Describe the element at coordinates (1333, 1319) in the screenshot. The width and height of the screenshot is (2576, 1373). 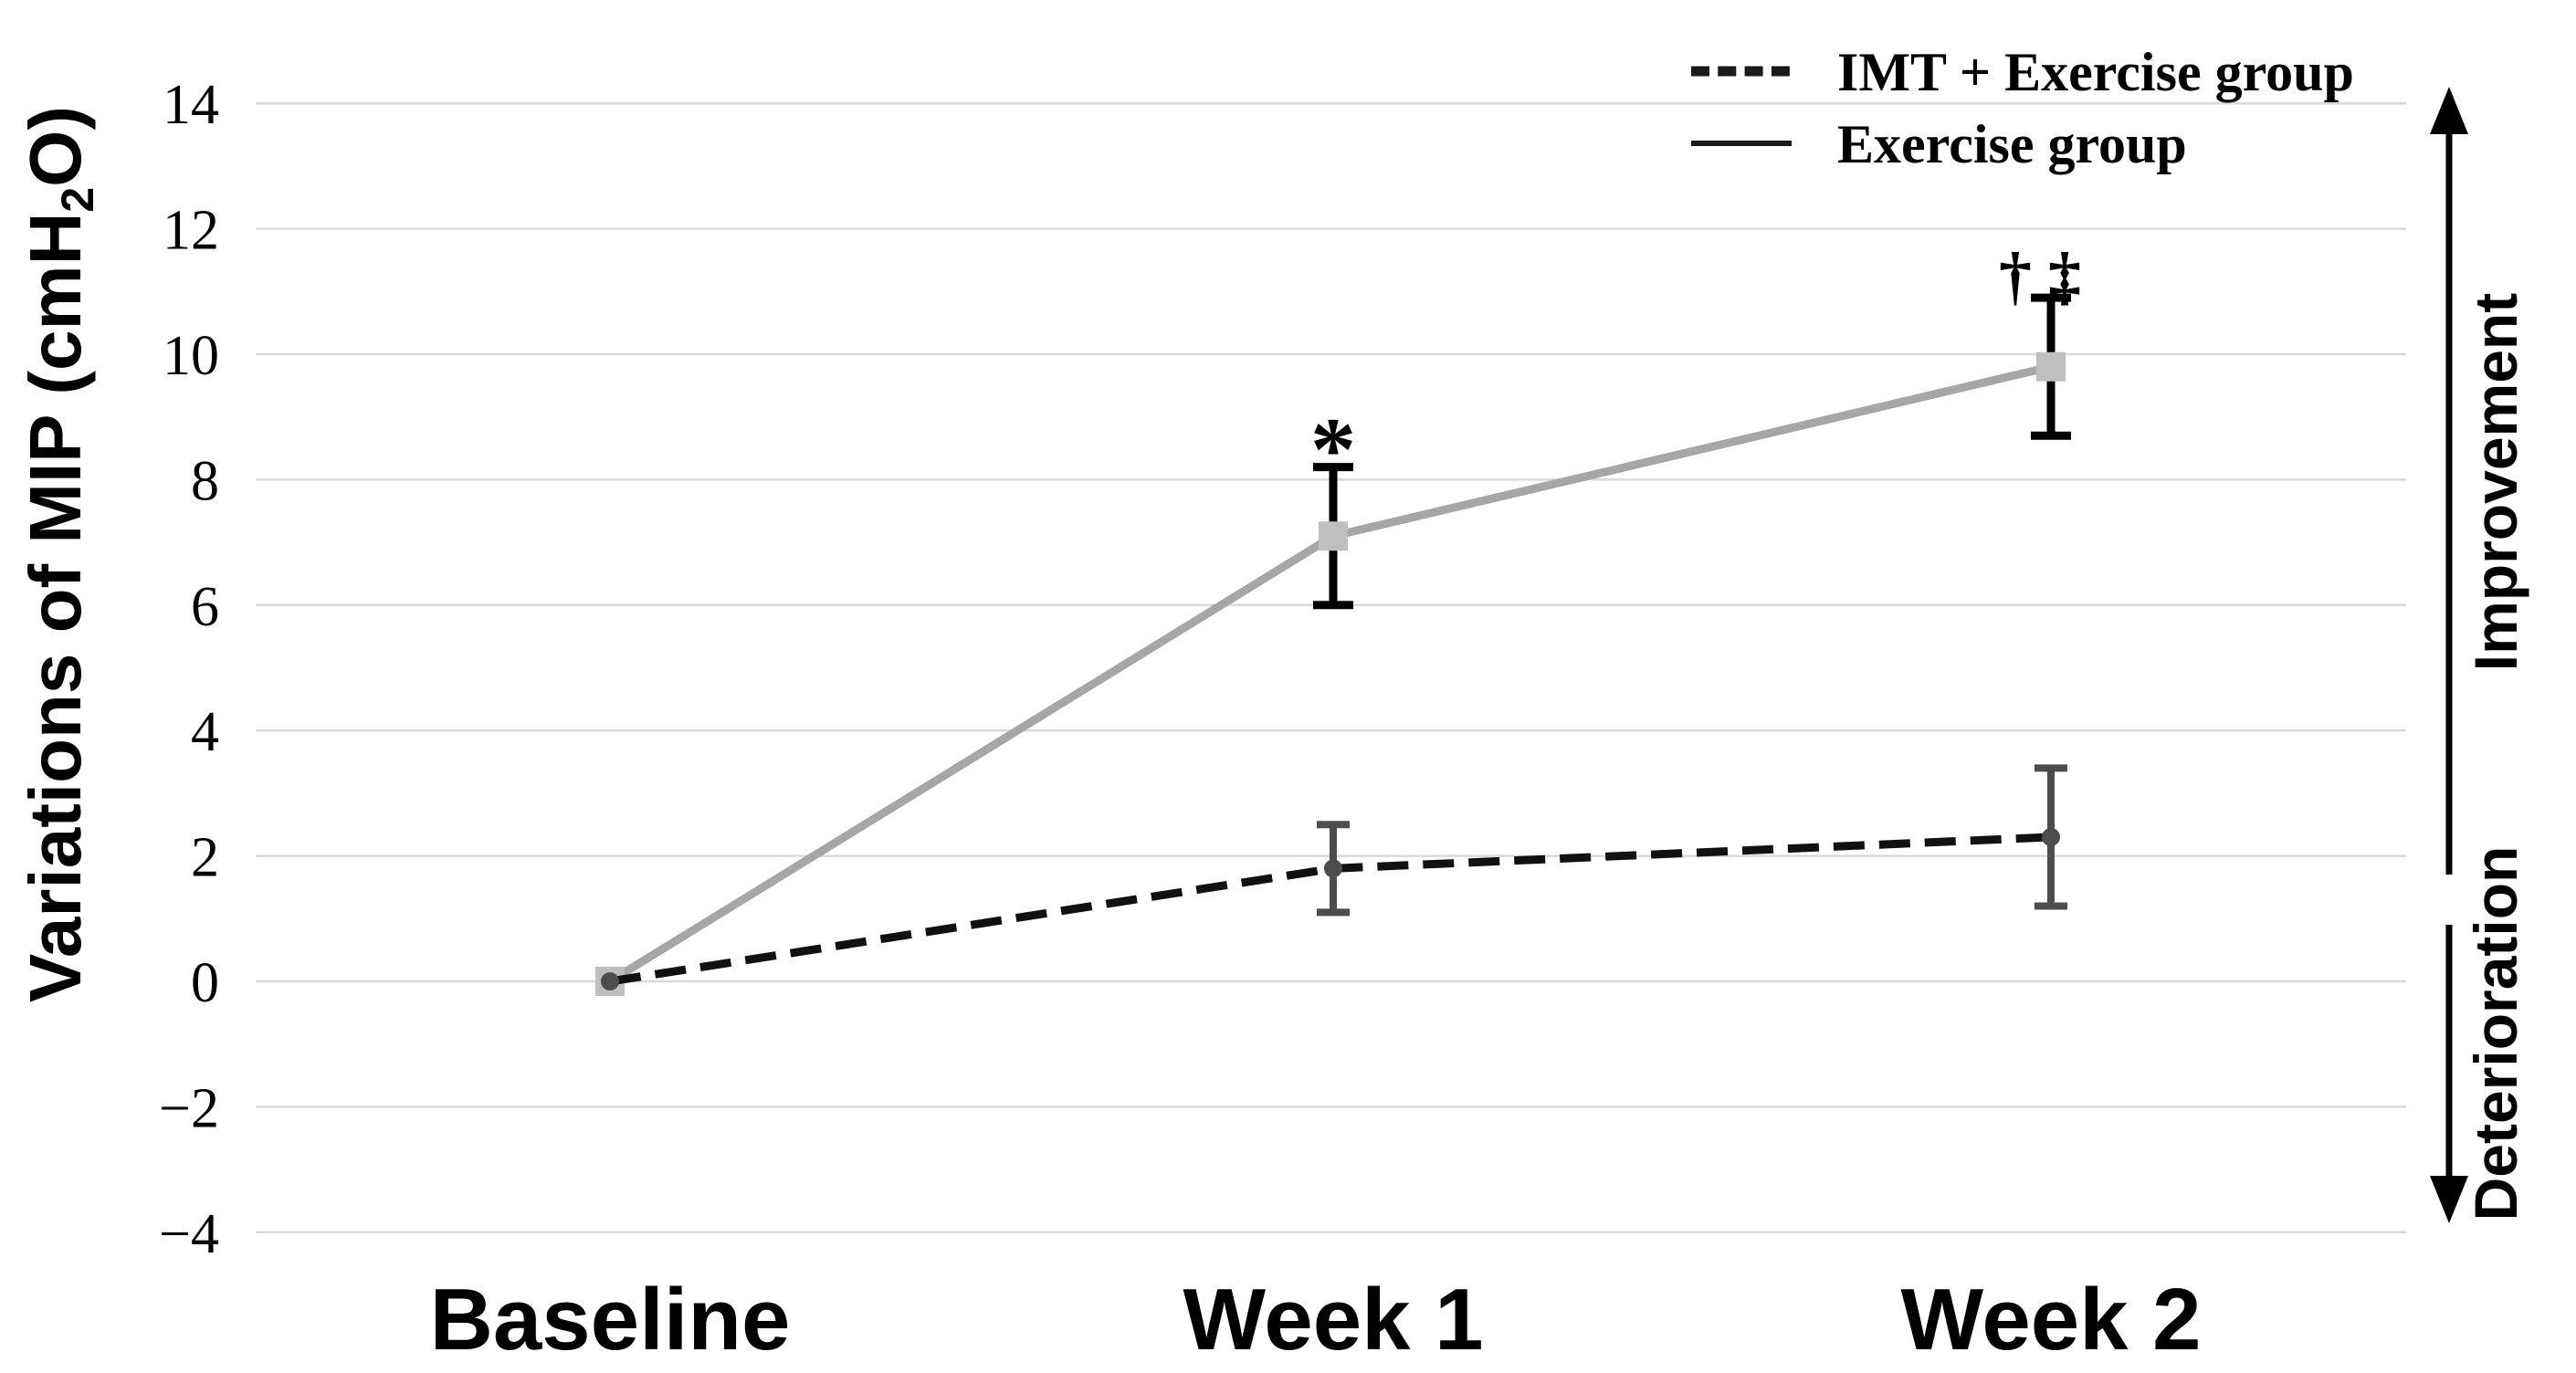
I see `x-axis-label: Week 1` at that location.